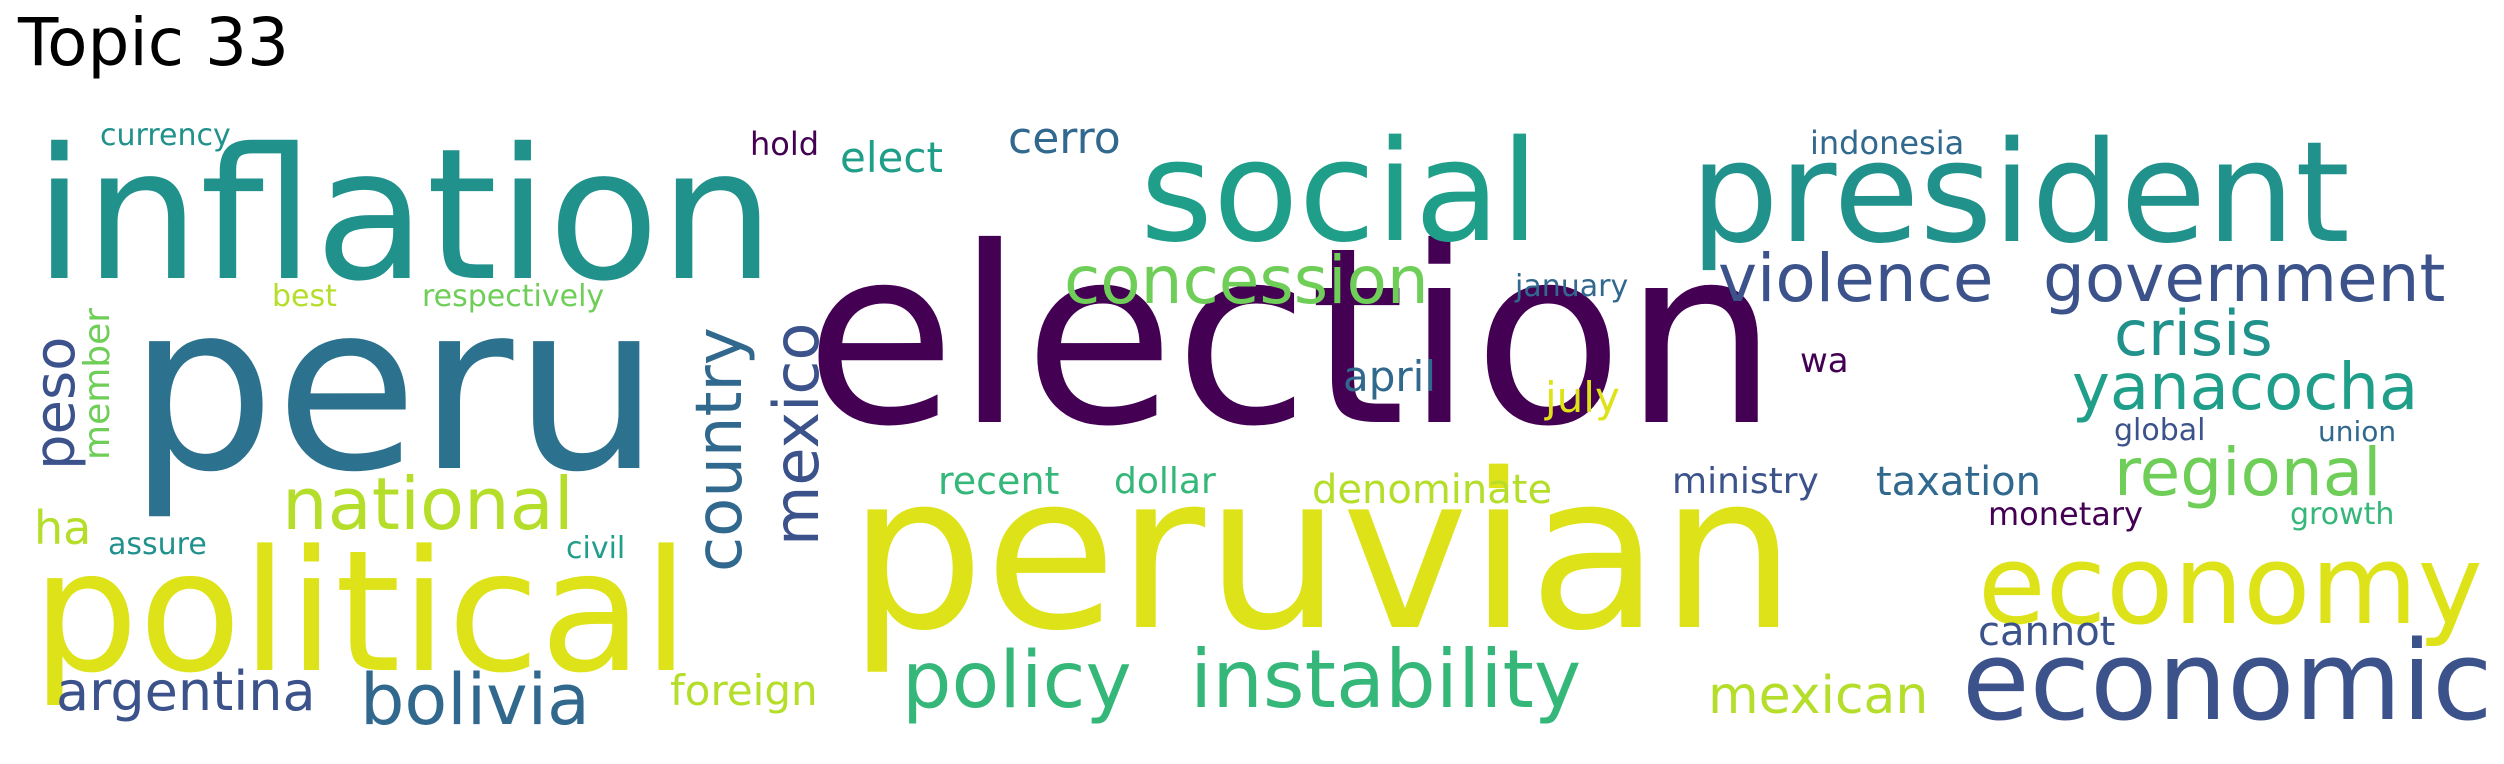 This screenshot has height=764, width=2504. What do you see at coordinates (1340, 192) in the screenshot?
I see `word-social: social` at bounding box center [1340, 192].